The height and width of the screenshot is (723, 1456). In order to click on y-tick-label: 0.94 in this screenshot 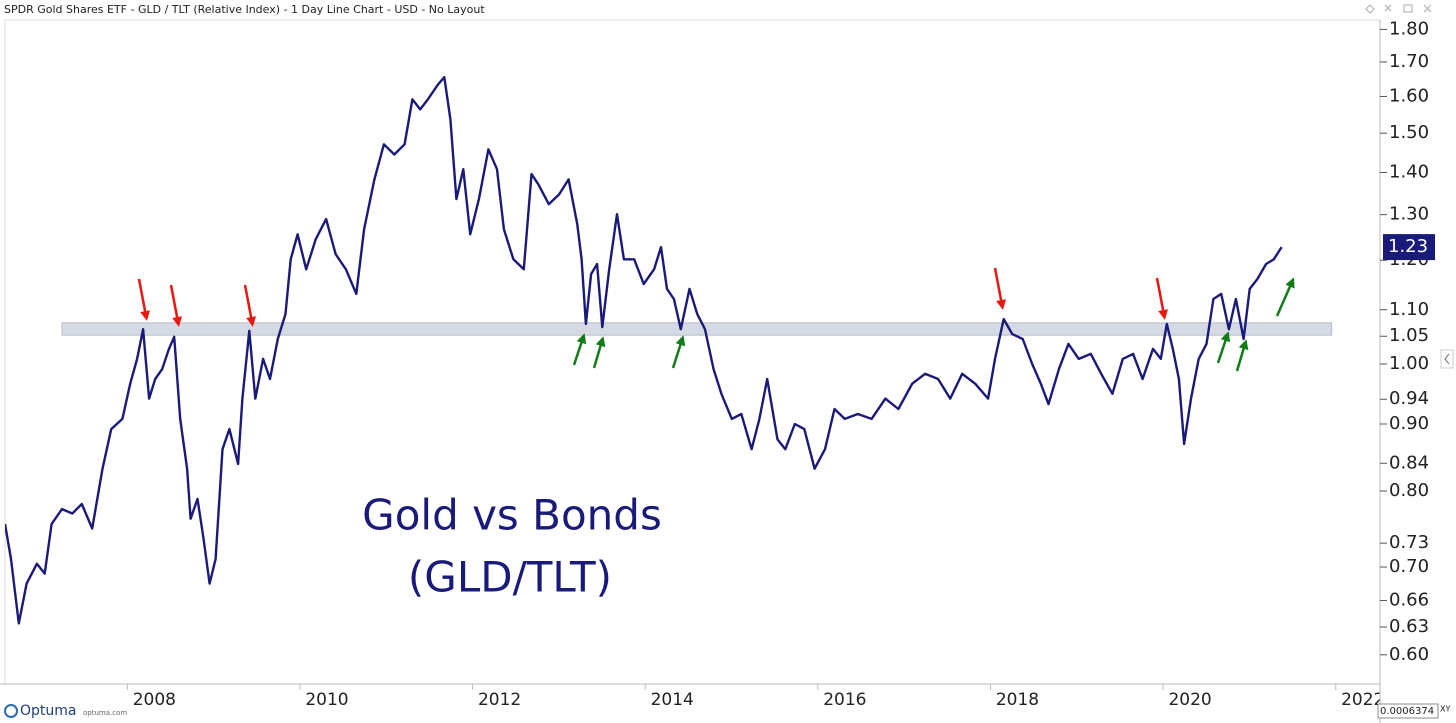, I will do `click(1409, 398)`.